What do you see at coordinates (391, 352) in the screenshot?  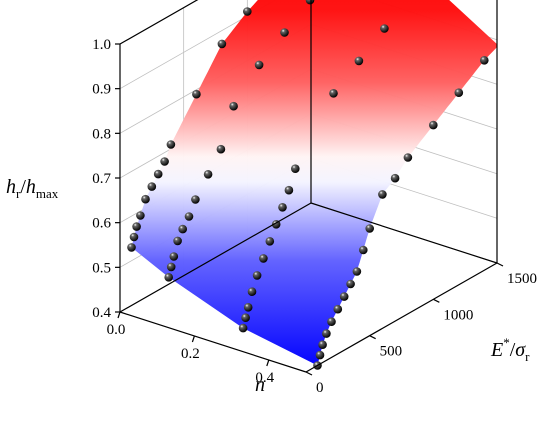 I see `y-tick-label: 500` at bounding box center [391, 352].